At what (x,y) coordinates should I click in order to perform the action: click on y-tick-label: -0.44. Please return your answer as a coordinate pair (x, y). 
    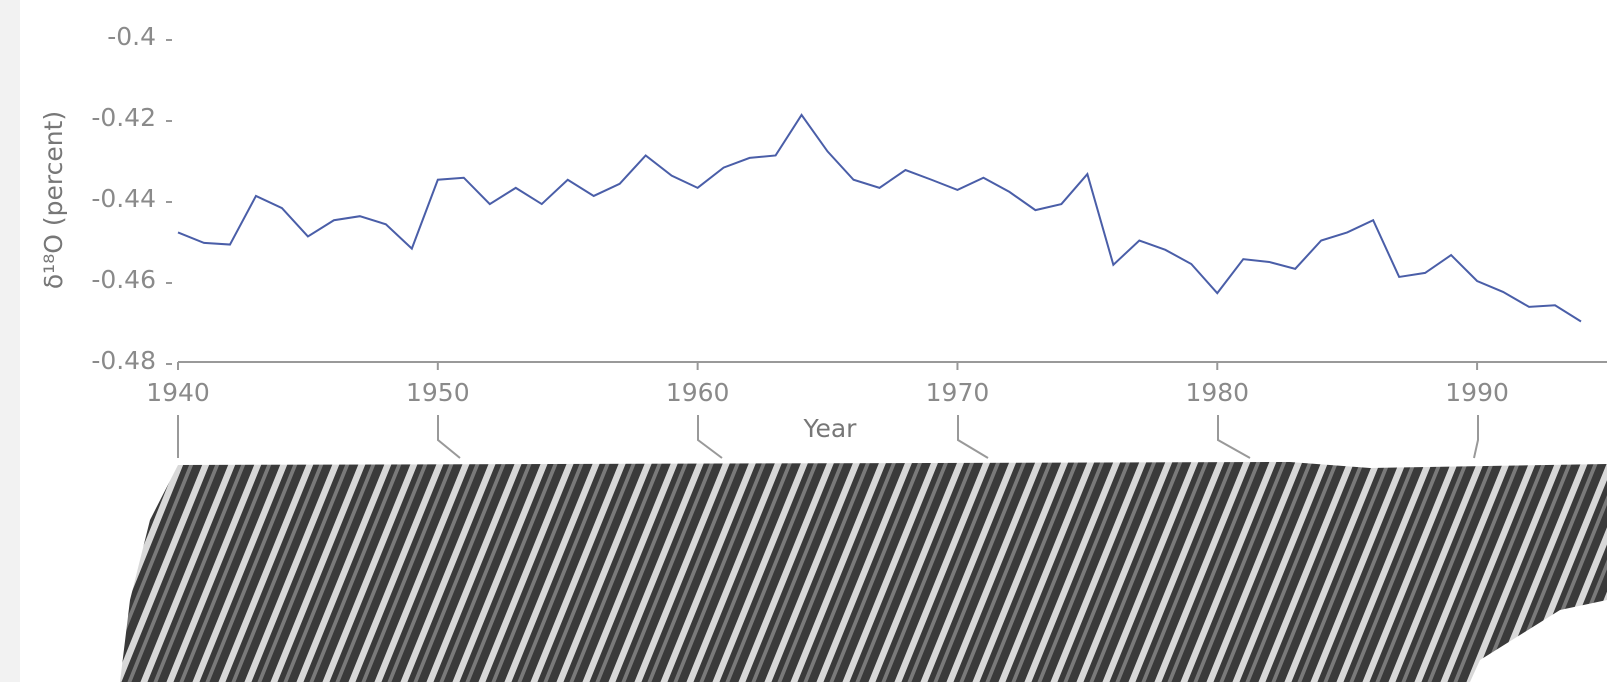
    Looking at the image, I should click on (123, 198).